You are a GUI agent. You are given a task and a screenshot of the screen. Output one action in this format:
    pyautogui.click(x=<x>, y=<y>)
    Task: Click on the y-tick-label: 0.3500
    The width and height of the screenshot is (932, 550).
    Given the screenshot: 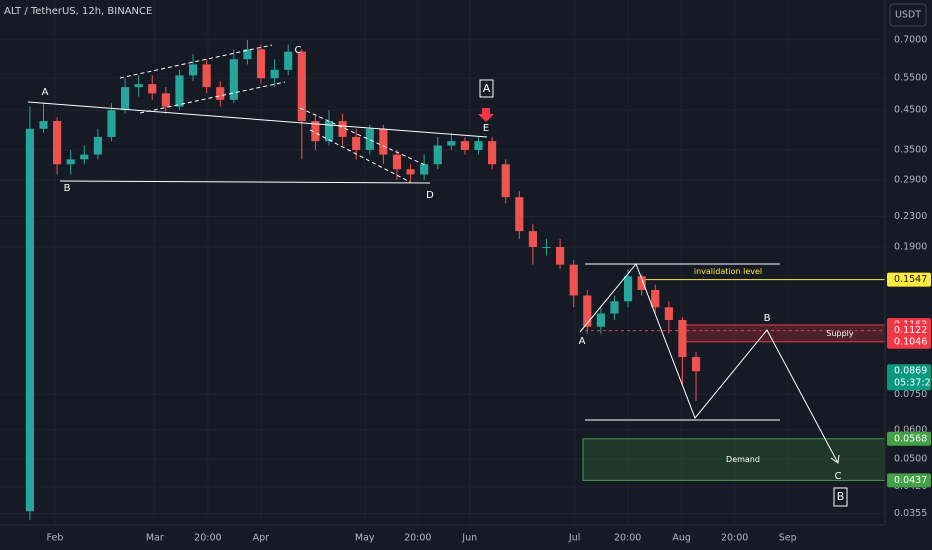 What is the action you would take?
    pyautogui.click(x=910, y=149)
    